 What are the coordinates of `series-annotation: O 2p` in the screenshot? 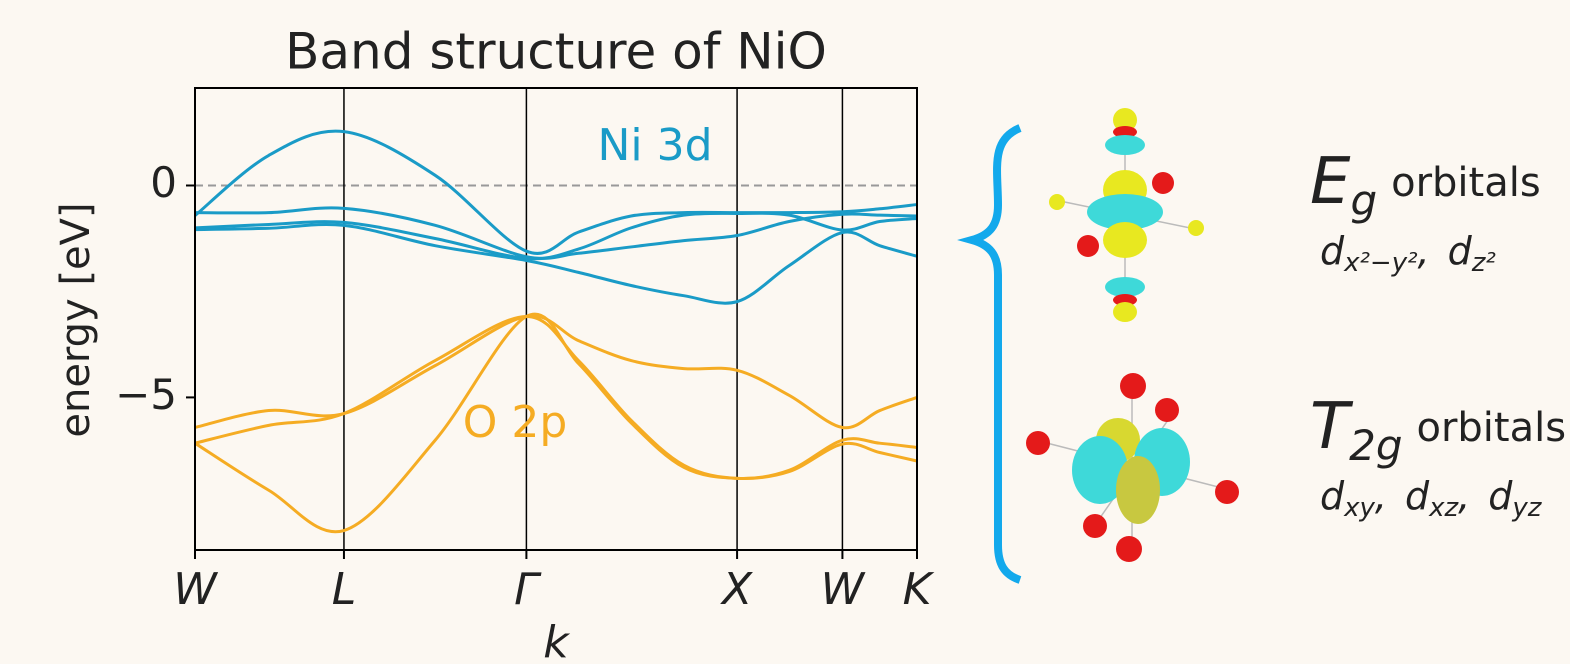 It's located at (515, 422).